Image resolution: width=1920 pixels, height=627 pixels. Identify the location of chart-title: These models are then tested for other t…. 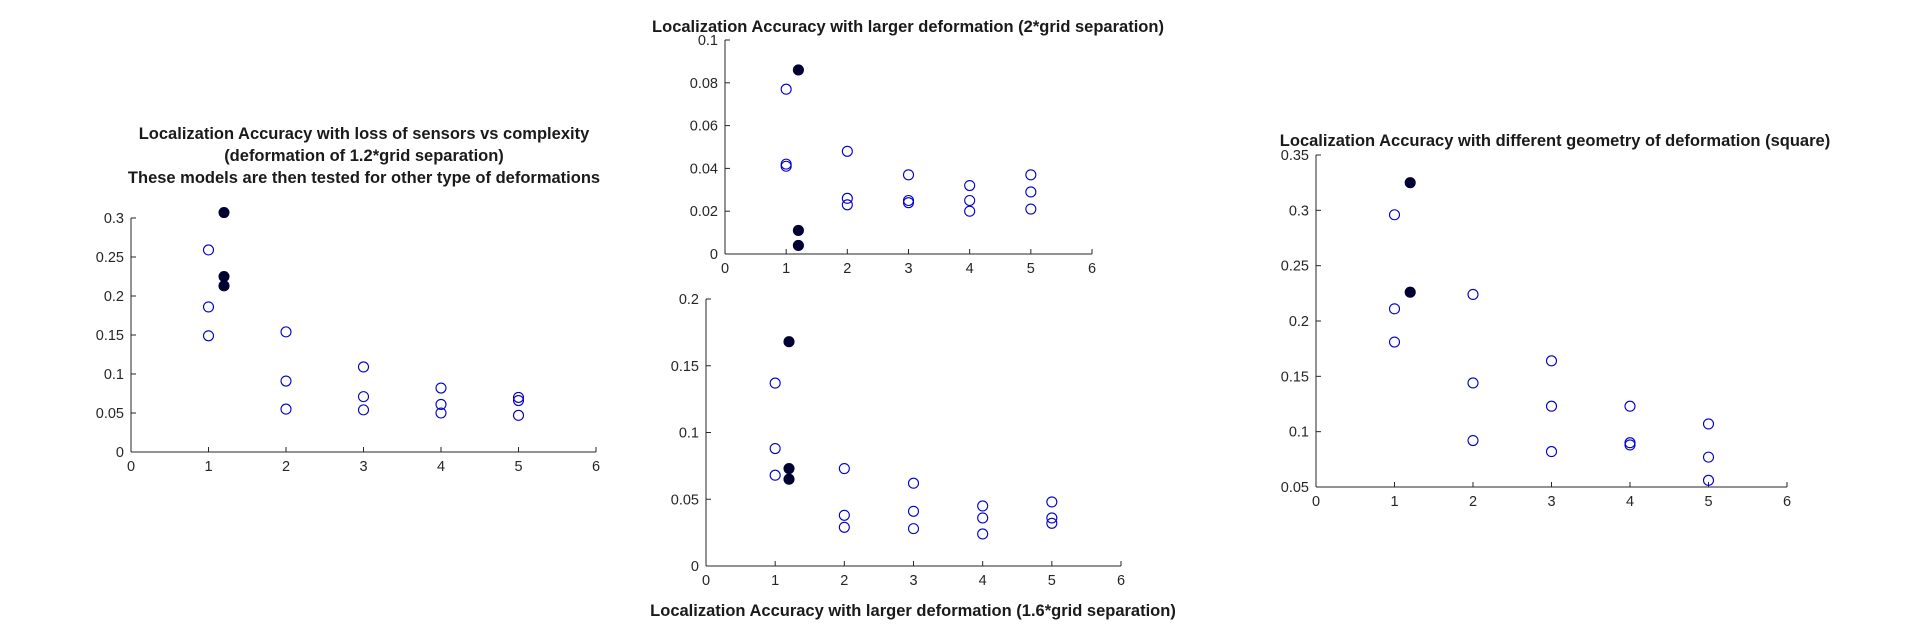
(364, 178).